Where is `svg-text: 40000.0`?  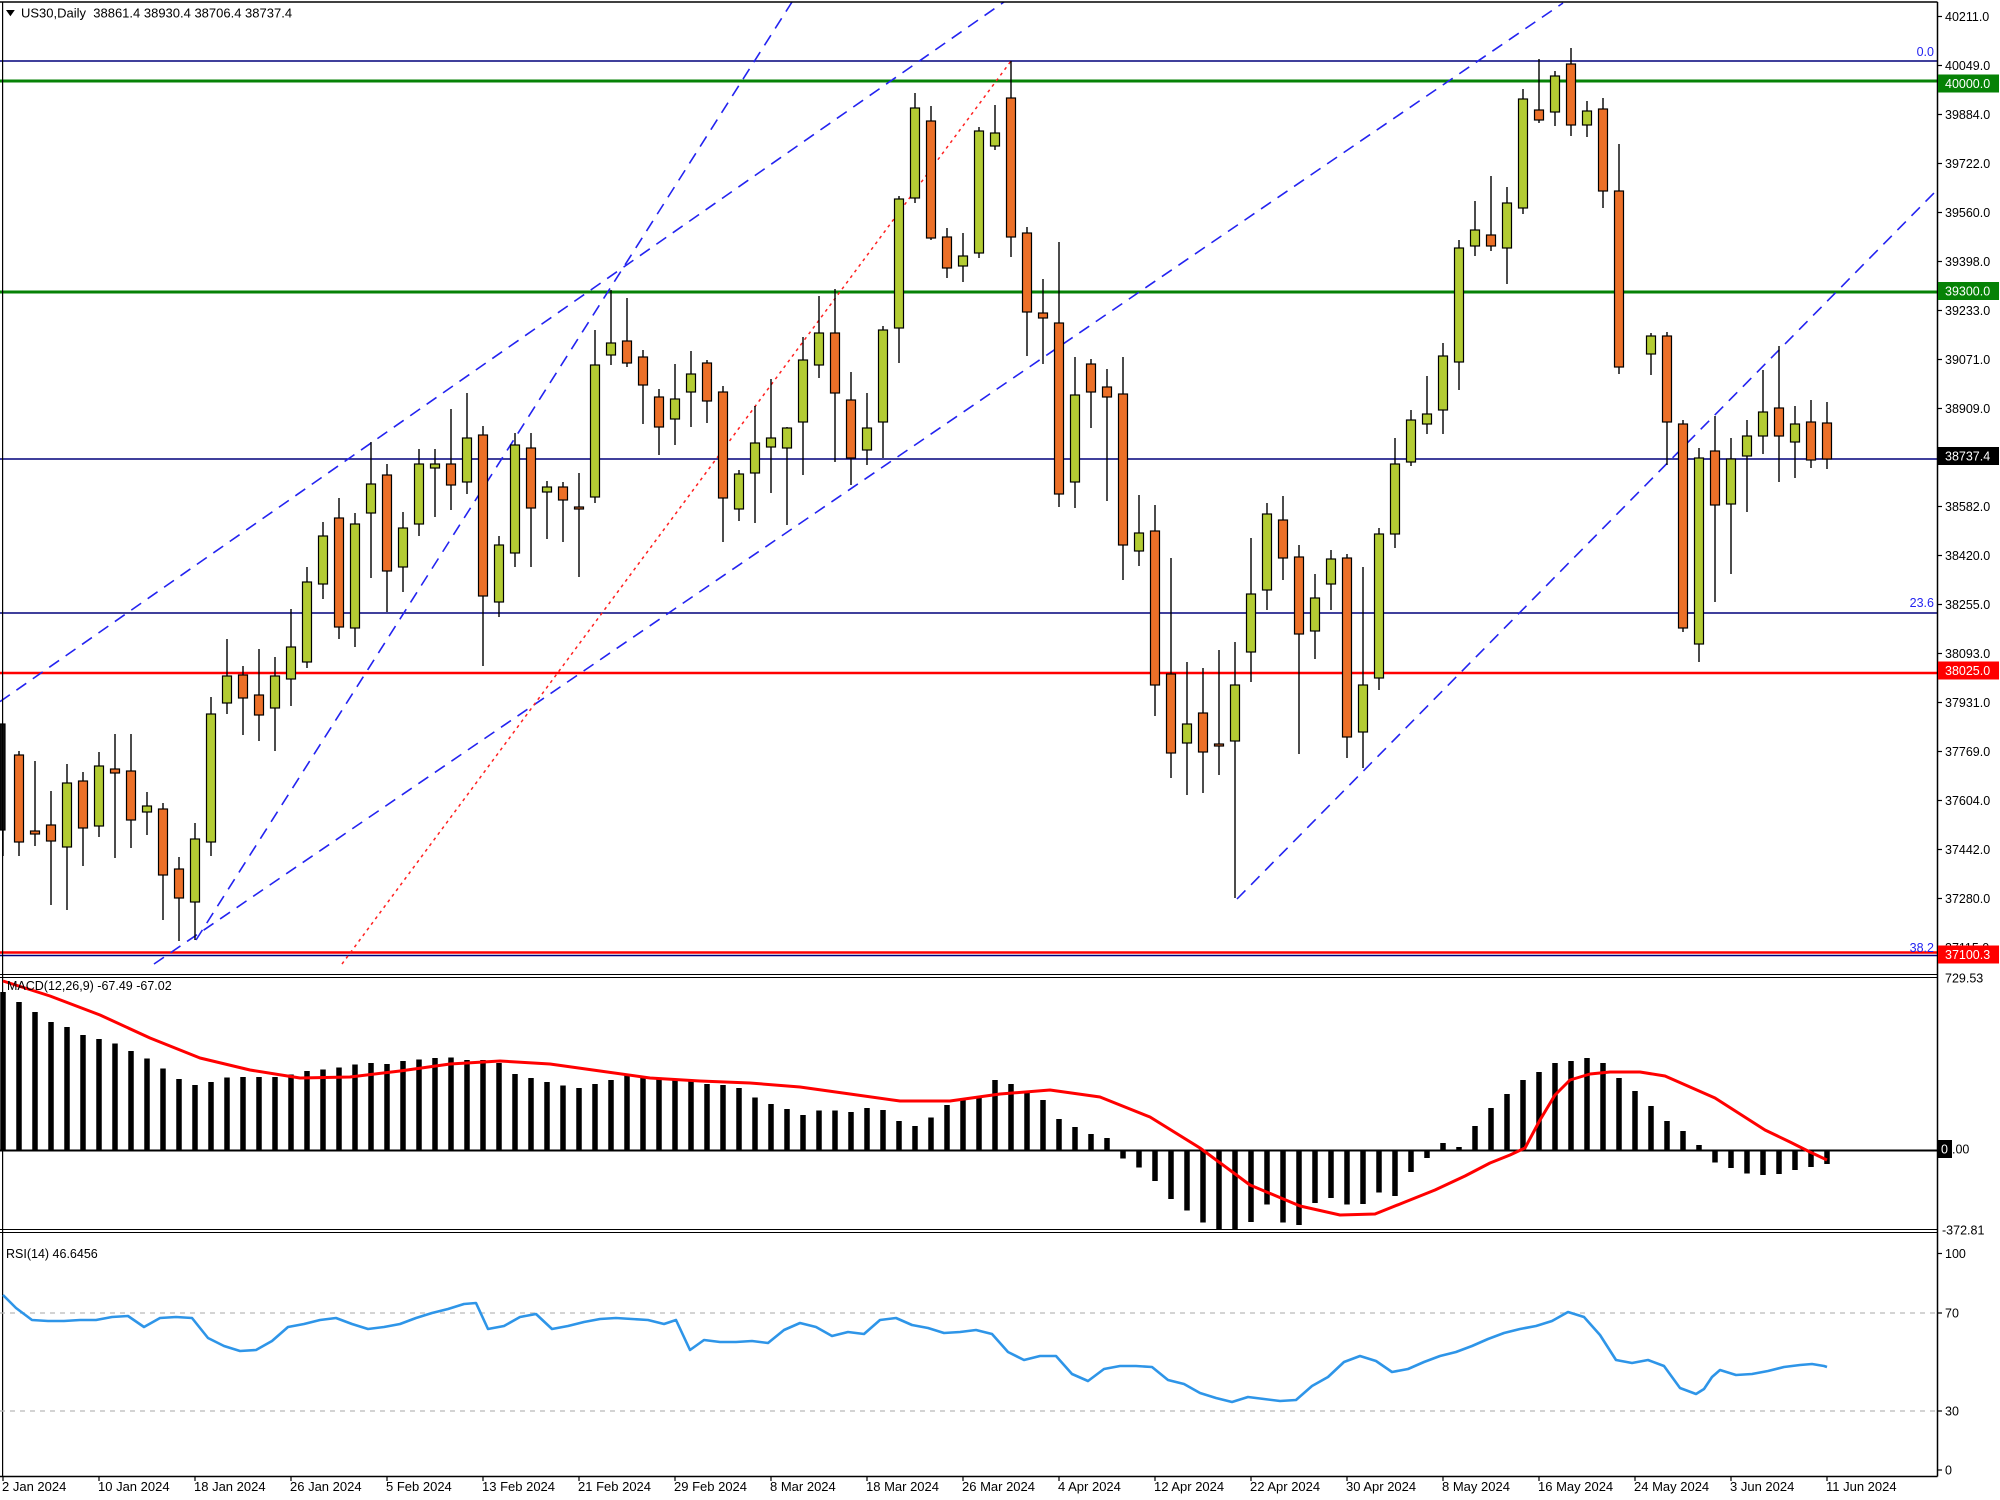
svg-text: 40000.0 is located at coordinates (1967, 84).